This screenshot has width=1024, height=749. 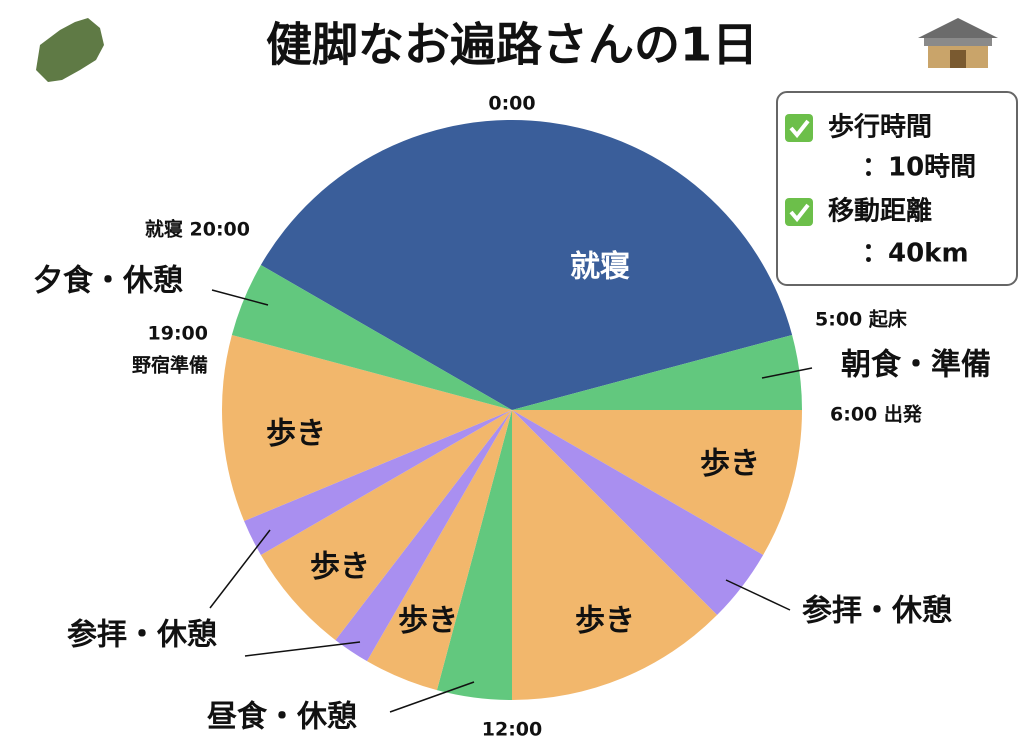 I want to click on info-text: ：10時間, so click(x=919, y=168).